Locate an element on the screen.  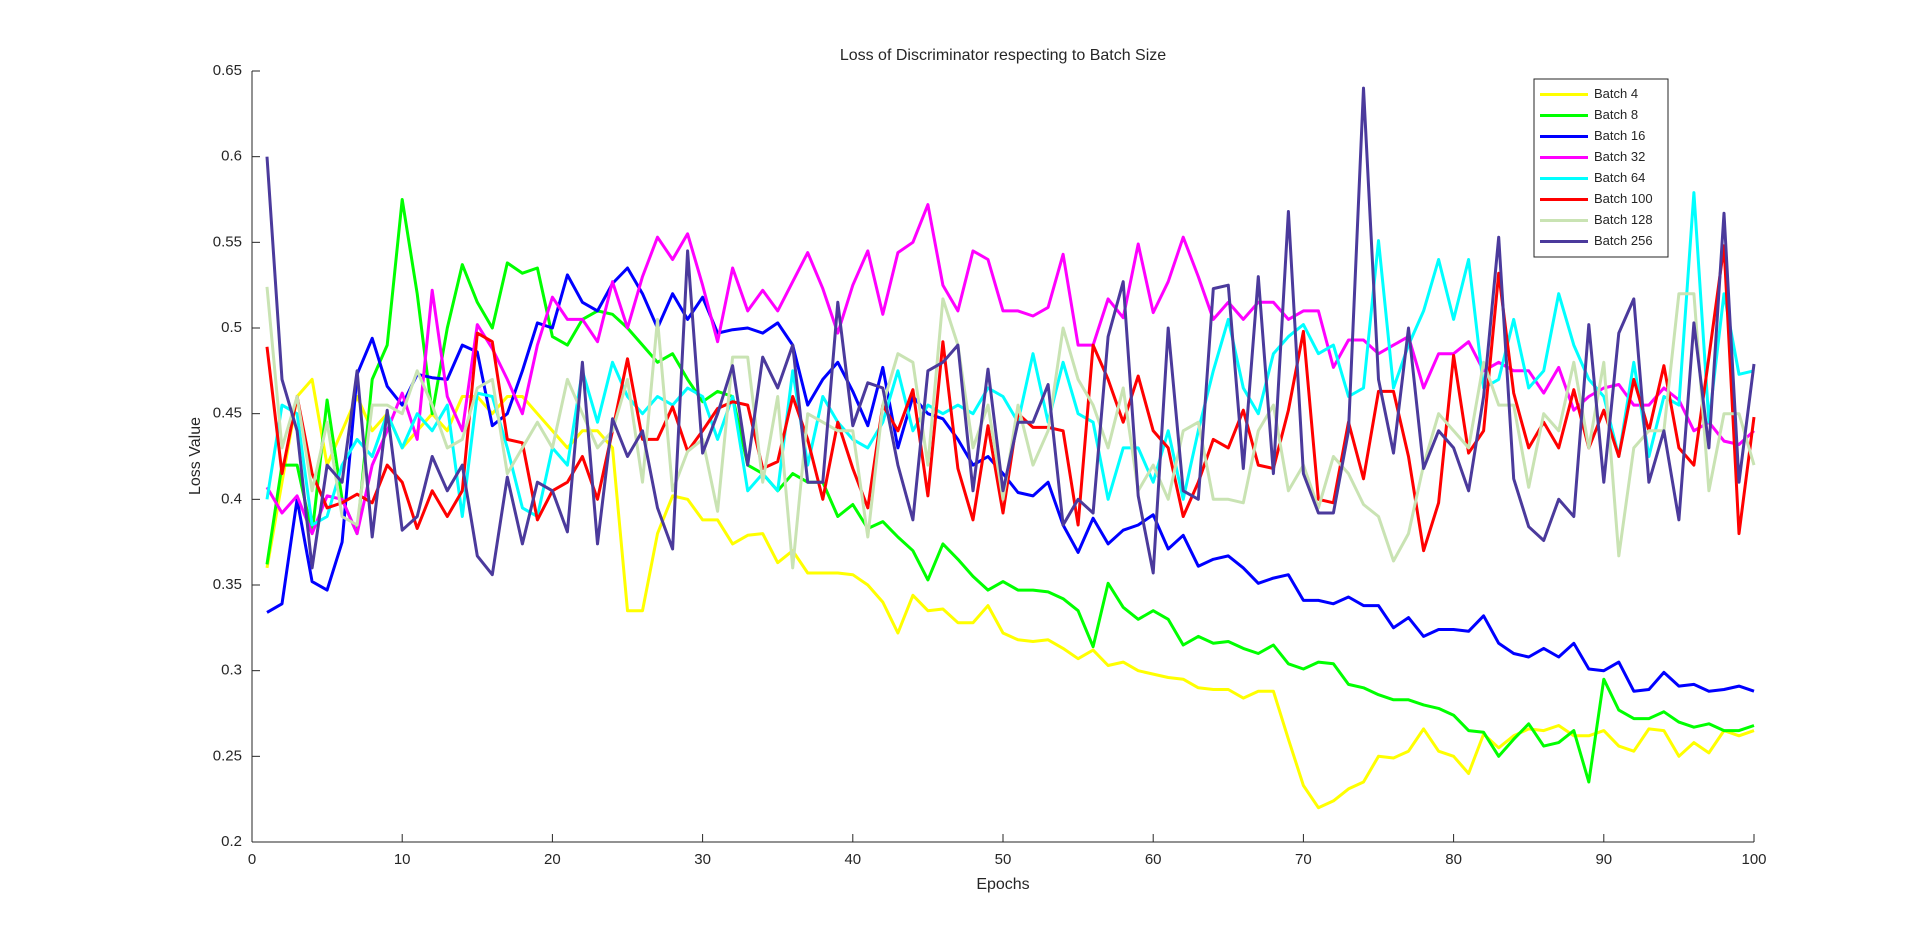
x-tick-label: 40 is located at coordinates (852, 859).